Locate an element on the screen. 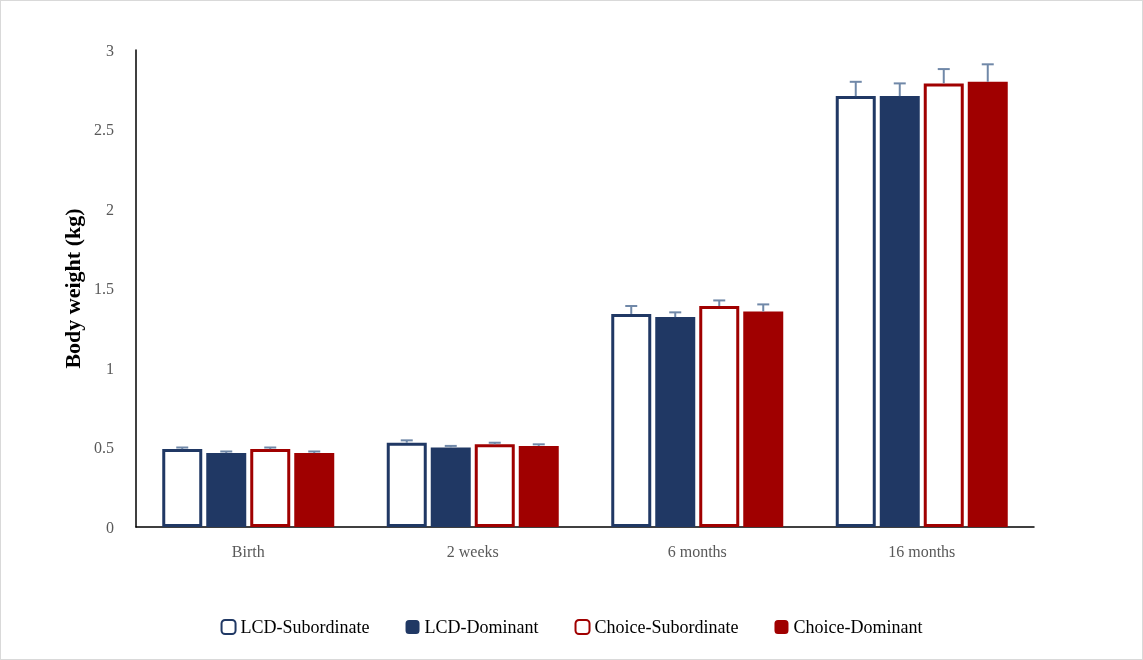 The image size is (1143, 660). y-tick-label: 0 is located at coordinates (110, 527).